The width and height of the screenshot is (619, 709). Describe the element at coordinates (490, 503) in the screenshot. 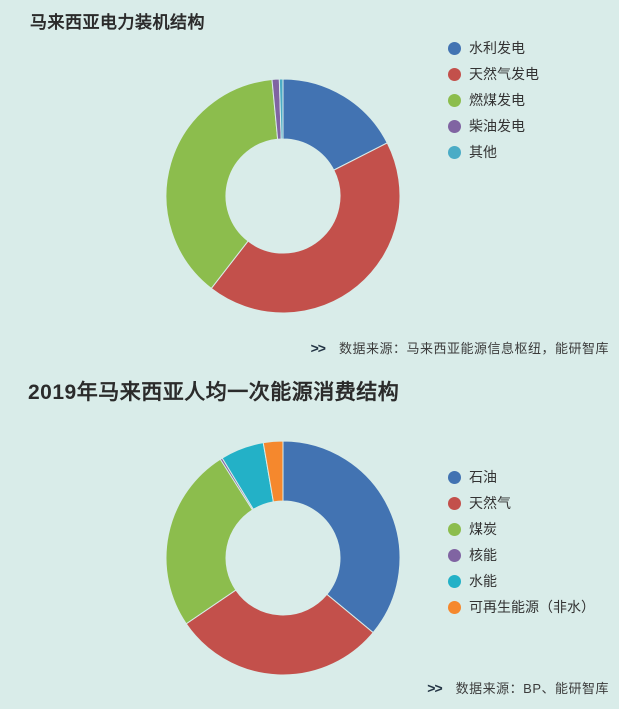

I see `legend-label: 天然气` at that location.